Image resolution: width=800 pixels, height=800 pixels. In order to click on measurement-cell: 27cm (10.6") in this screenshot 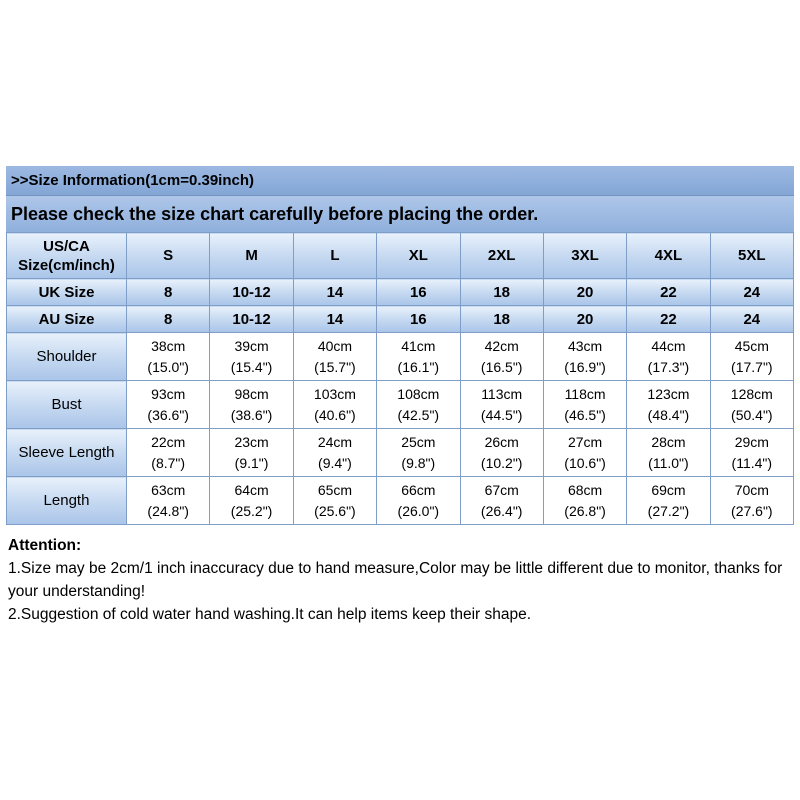, I will do `click(585, 452)`.